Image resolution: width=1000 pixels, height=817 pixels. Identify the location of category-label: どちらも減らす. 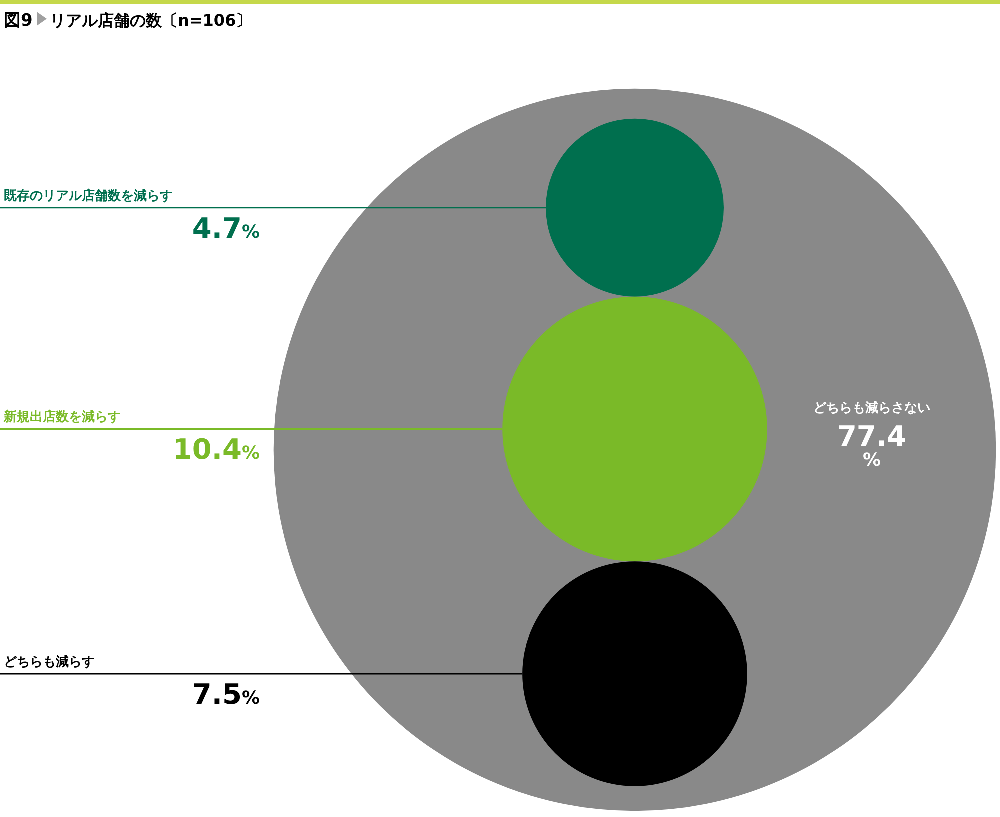
(49, 662).